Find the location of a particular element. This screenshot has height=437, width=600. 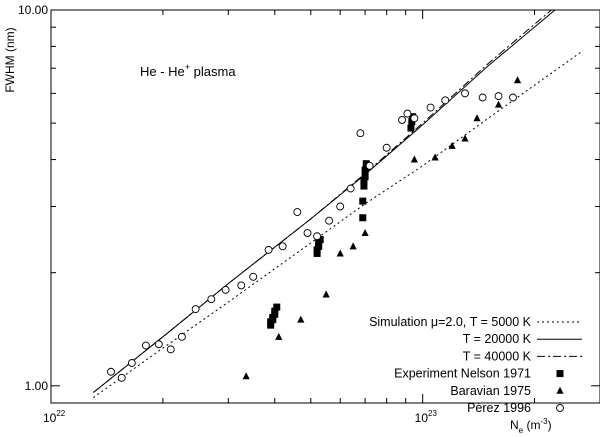

plasma-annotation: He - He+ plasma is located at coordinates (188, 70).